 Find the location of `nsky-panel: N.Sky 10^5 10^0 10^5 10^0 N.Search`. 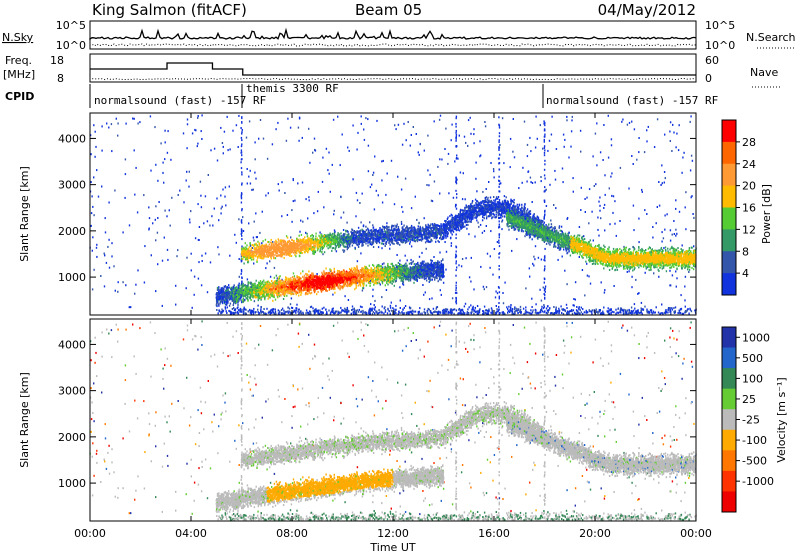

nsky-panel: N.Sky 10^5 10^0 10^5 10^0 N.Search is located at coordinates (399, 35).